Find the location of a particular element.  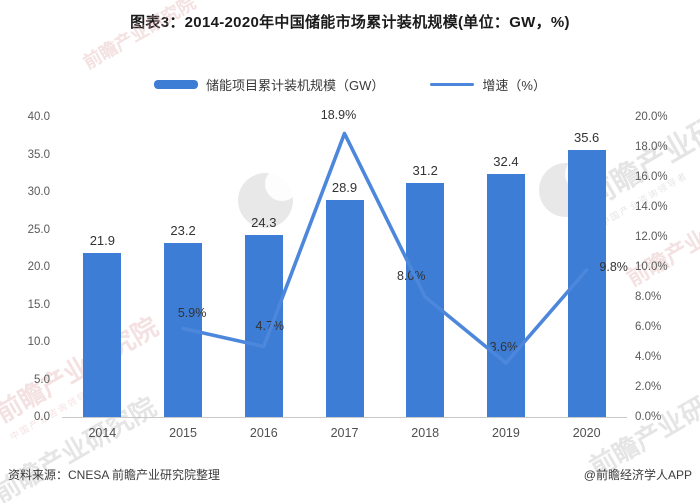

y-left-tick-40.0: 40.0 is located at coordinates (38, 117).